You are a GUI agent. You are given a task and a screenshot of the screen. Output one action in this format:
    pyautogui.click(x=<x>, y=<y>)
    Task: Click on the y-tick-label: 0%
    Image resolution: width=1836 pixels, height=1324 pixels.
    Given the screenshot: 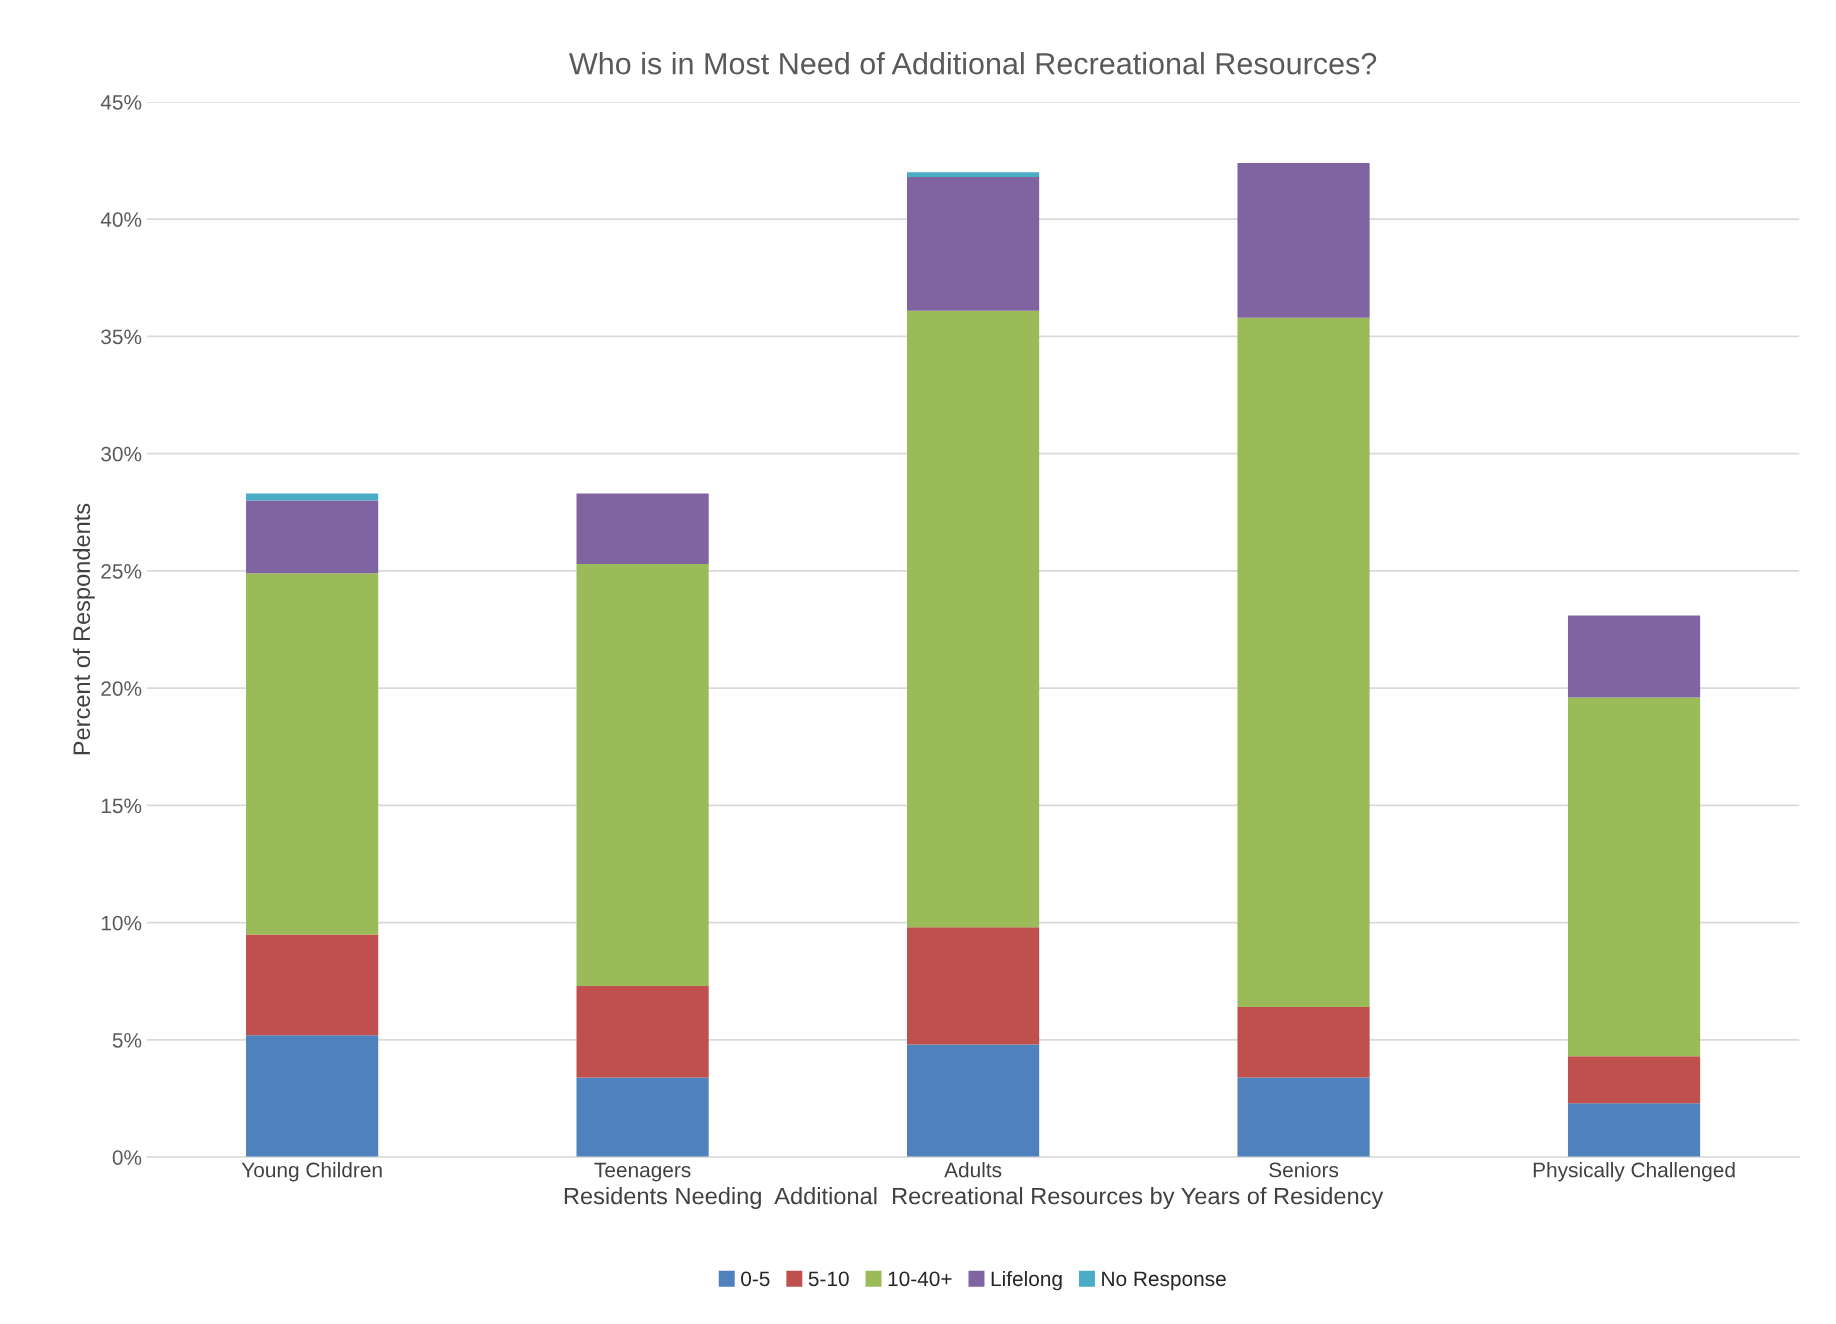 What is the action you would take?
    pyautogui.click(x=127, y=1157)
    